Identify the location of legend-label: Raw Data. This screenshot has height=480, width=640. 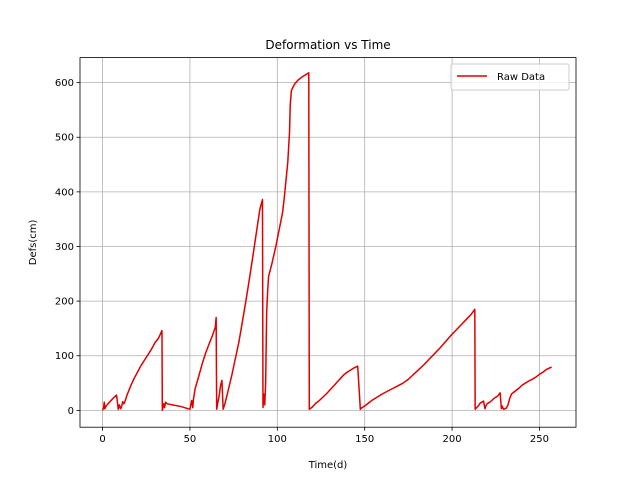
(521, 77).